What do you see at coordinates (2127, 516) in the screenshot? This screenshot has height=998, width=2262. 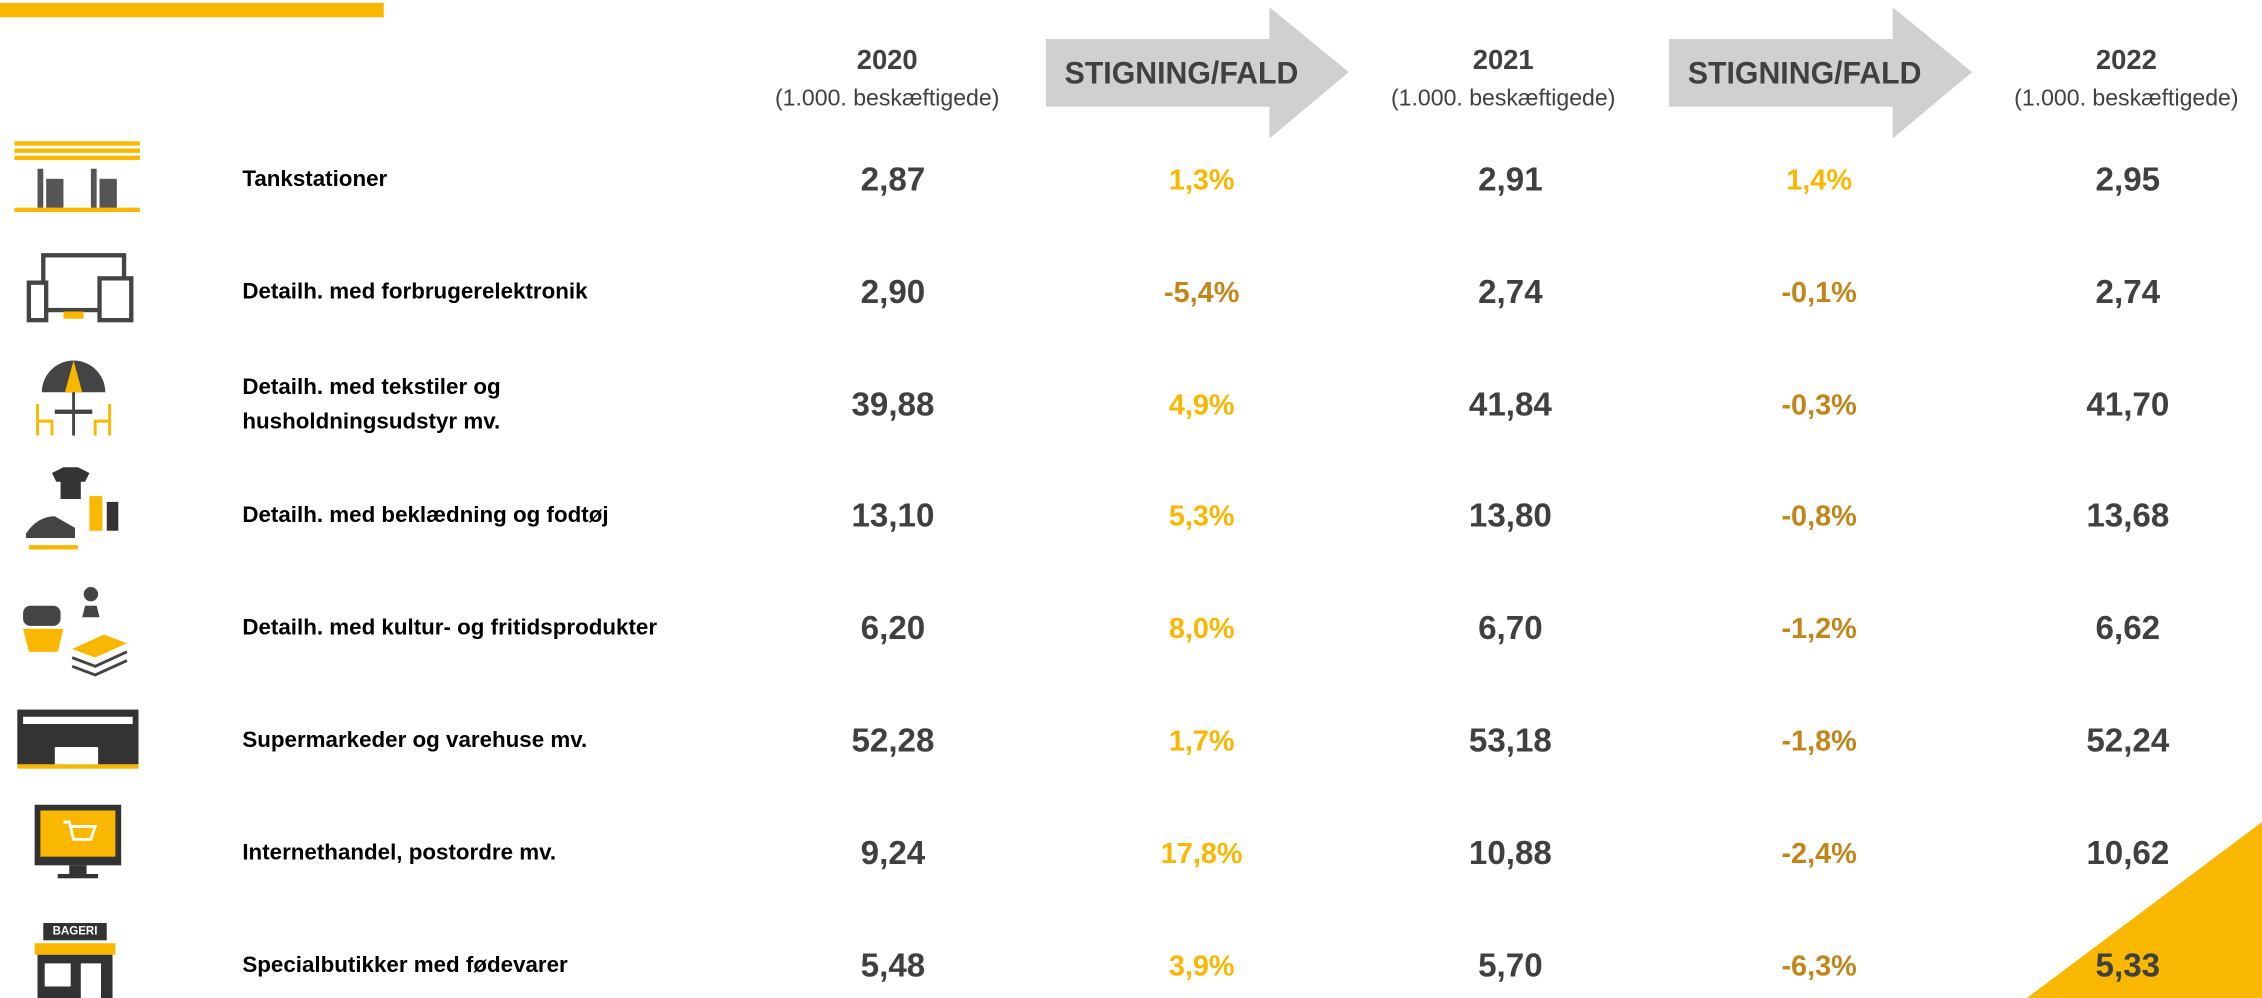 I see `value-2022: 13,68` at bounding box center [2127, 516].